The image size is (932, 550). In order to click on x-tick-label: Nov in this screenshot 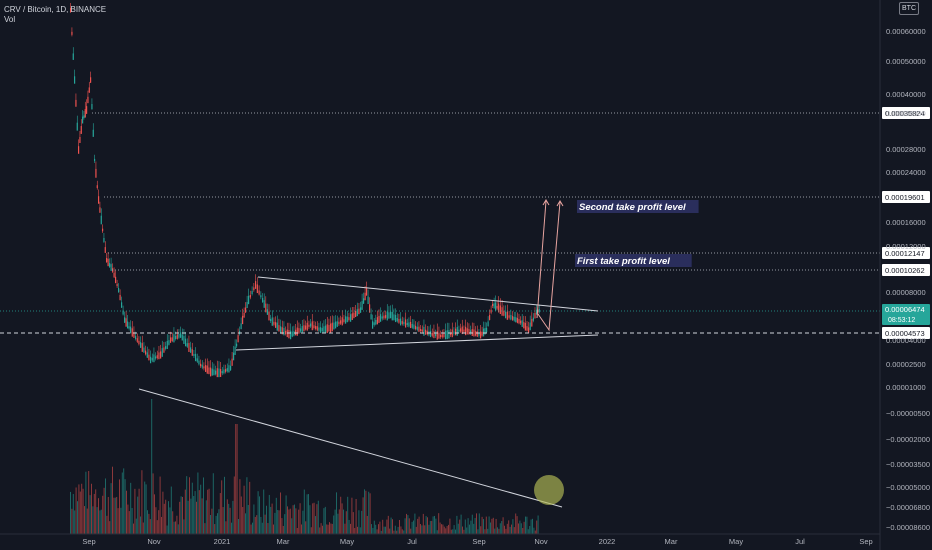, I will do `click(154, 541)`.